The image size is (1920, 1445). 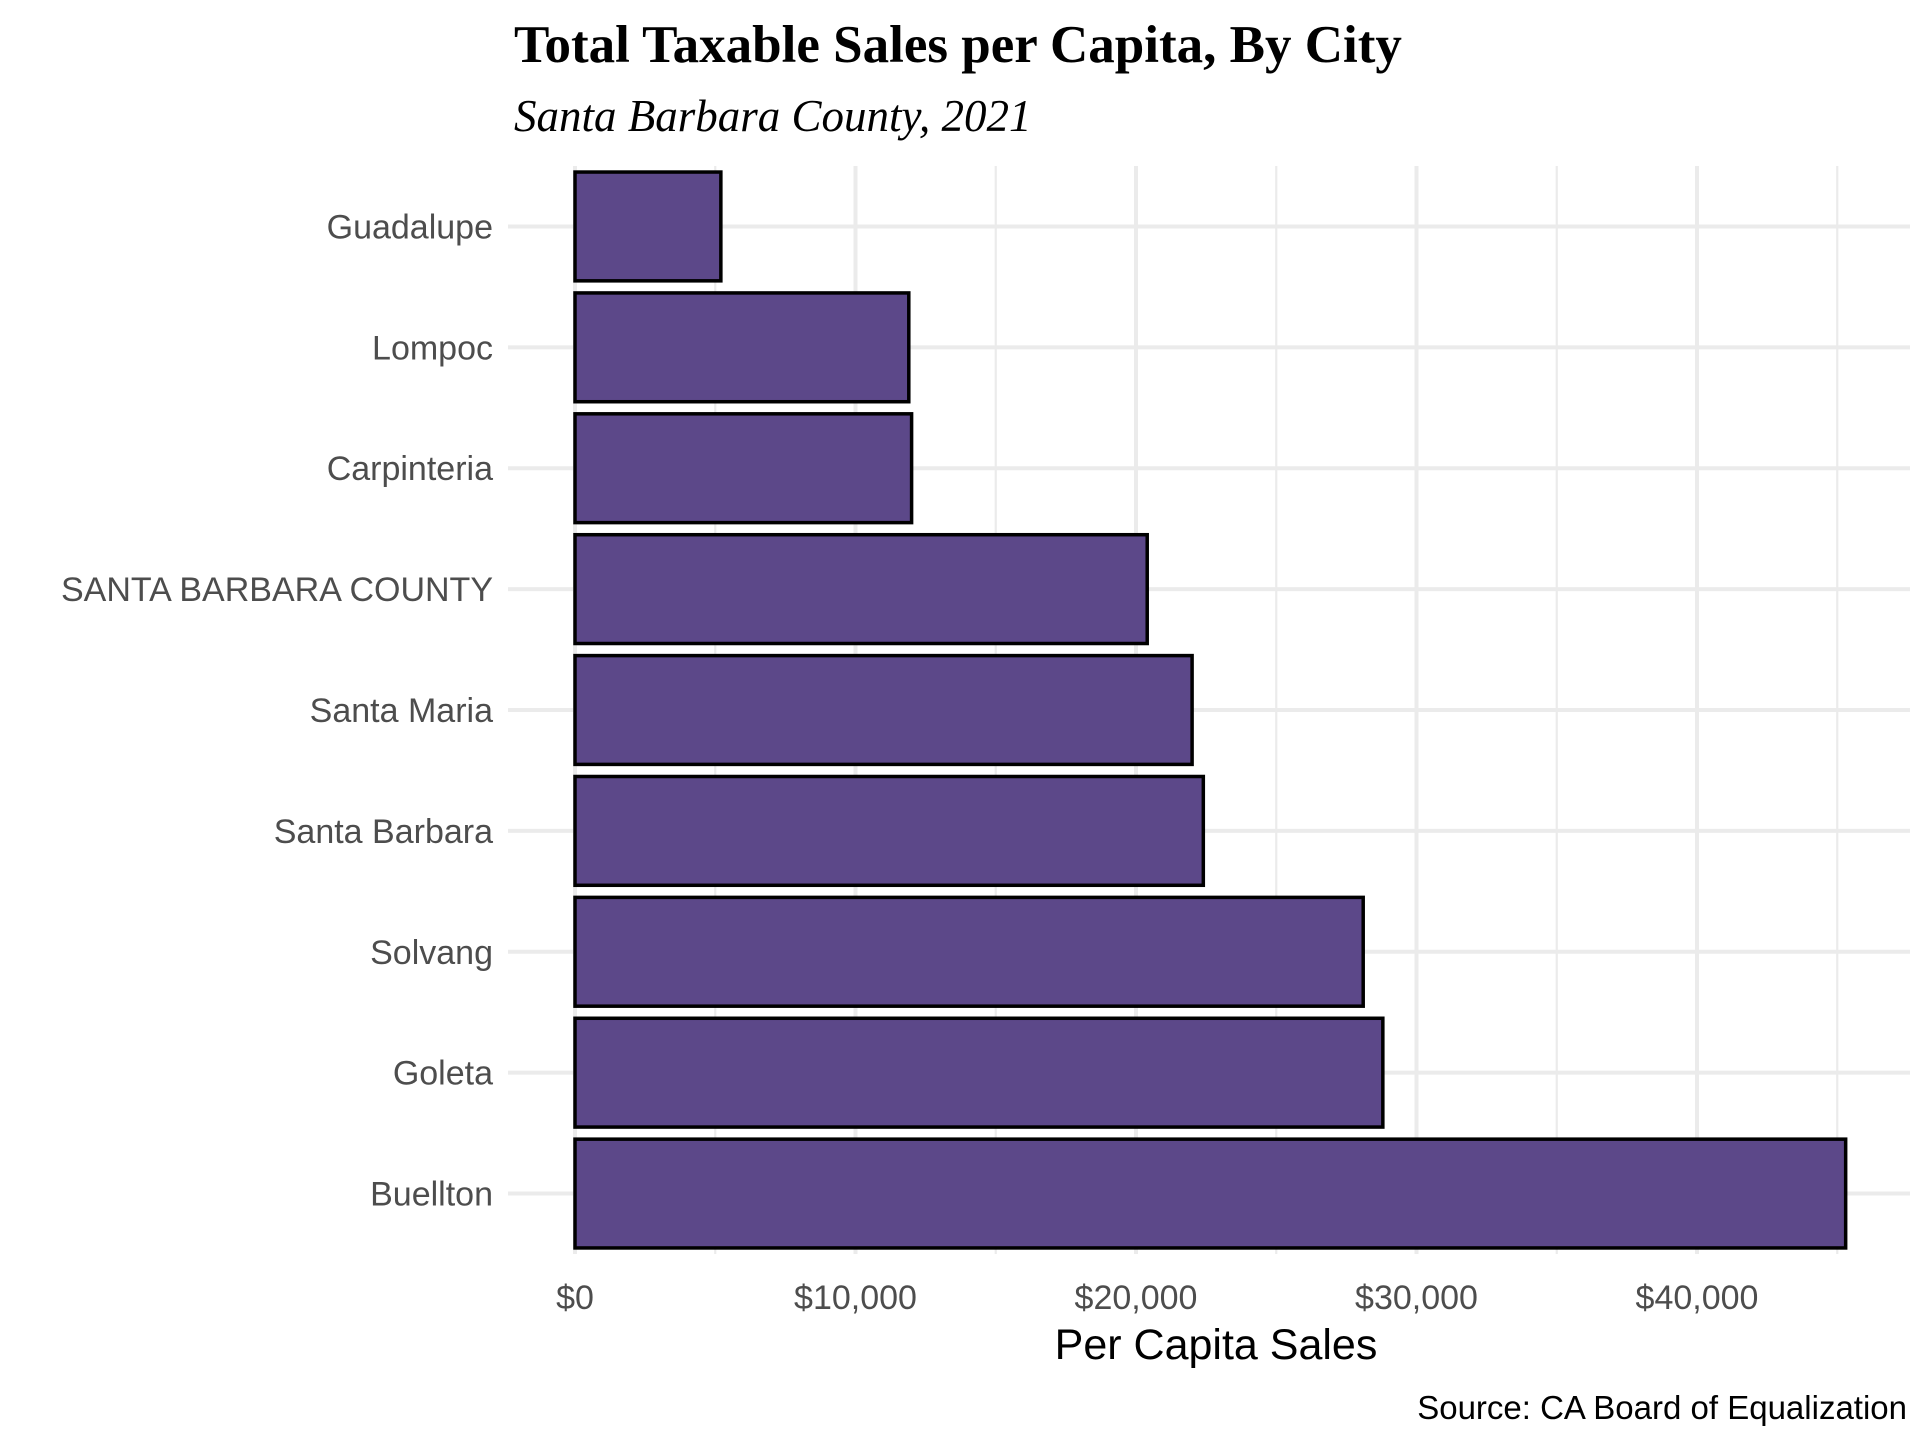 What do you see at coordinates (979, 1072) in the screenshot?
I see `bar-goleta` at bounding box center [979, 1072].